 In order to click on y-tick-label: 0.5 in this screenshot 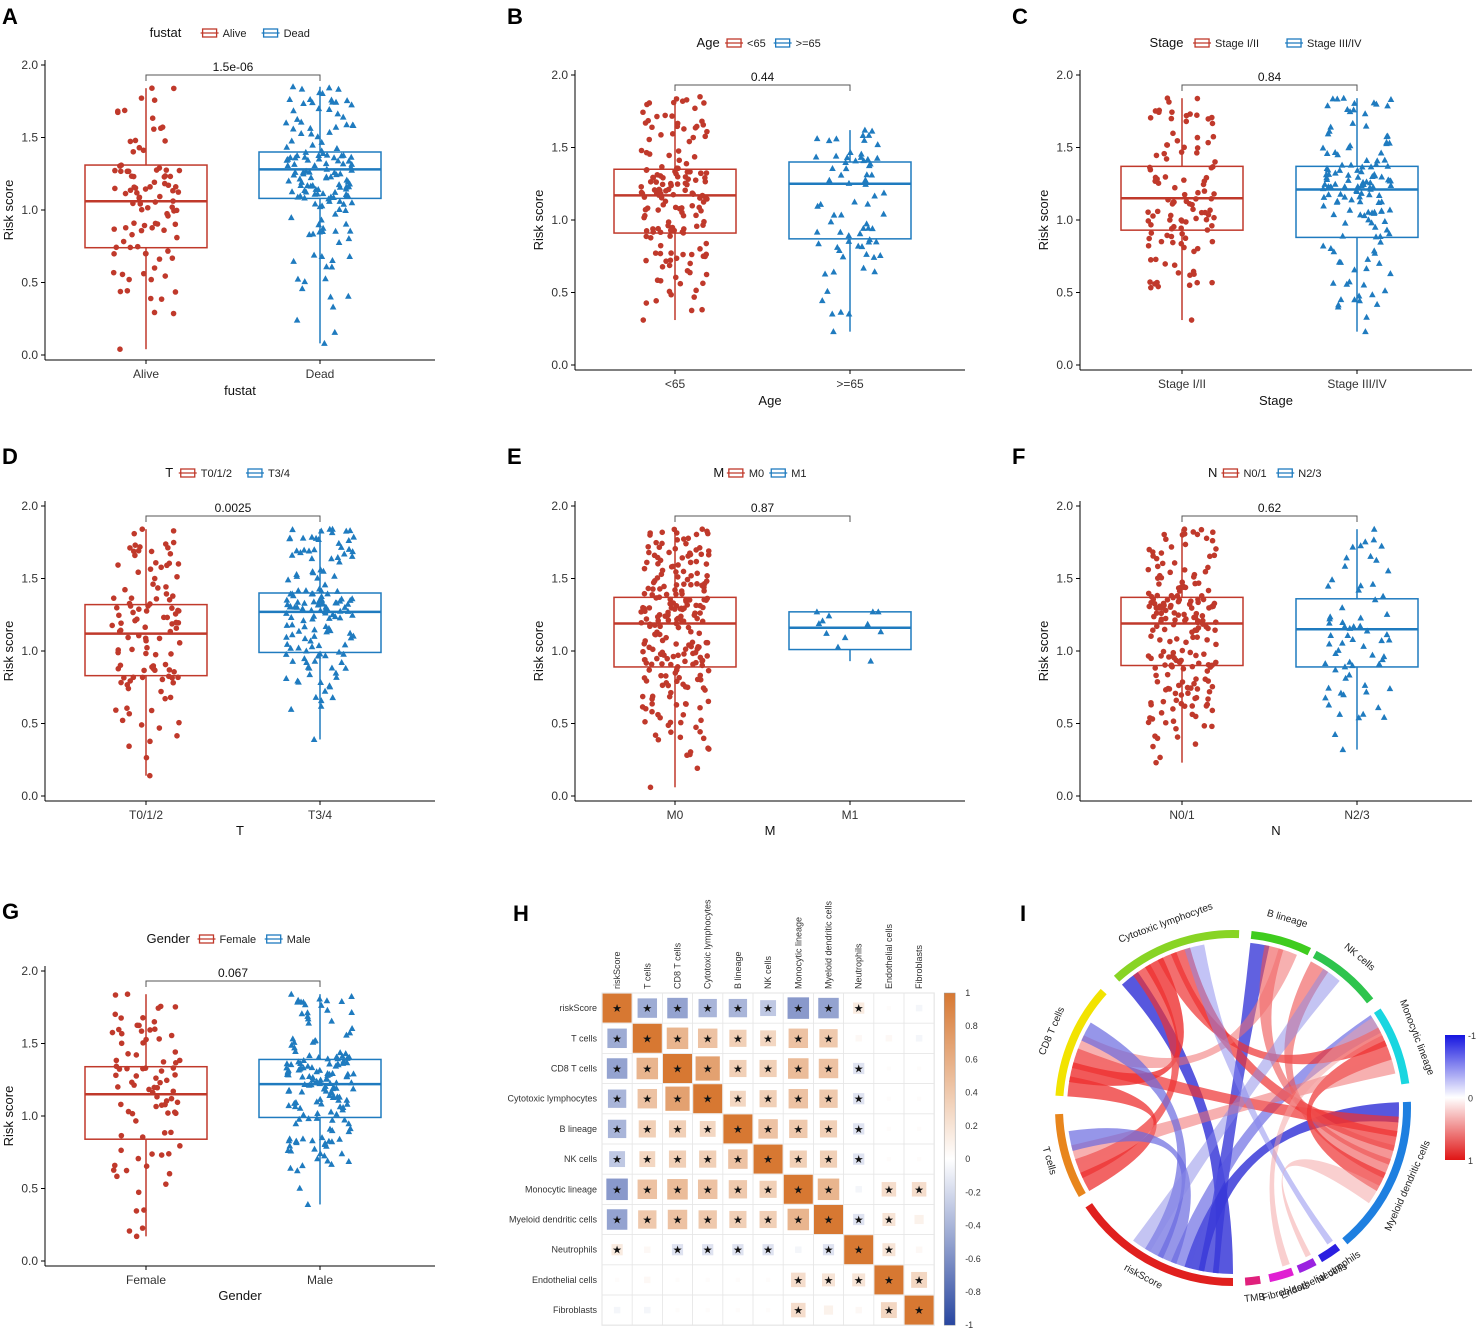, I will do `click(559, 724)`.